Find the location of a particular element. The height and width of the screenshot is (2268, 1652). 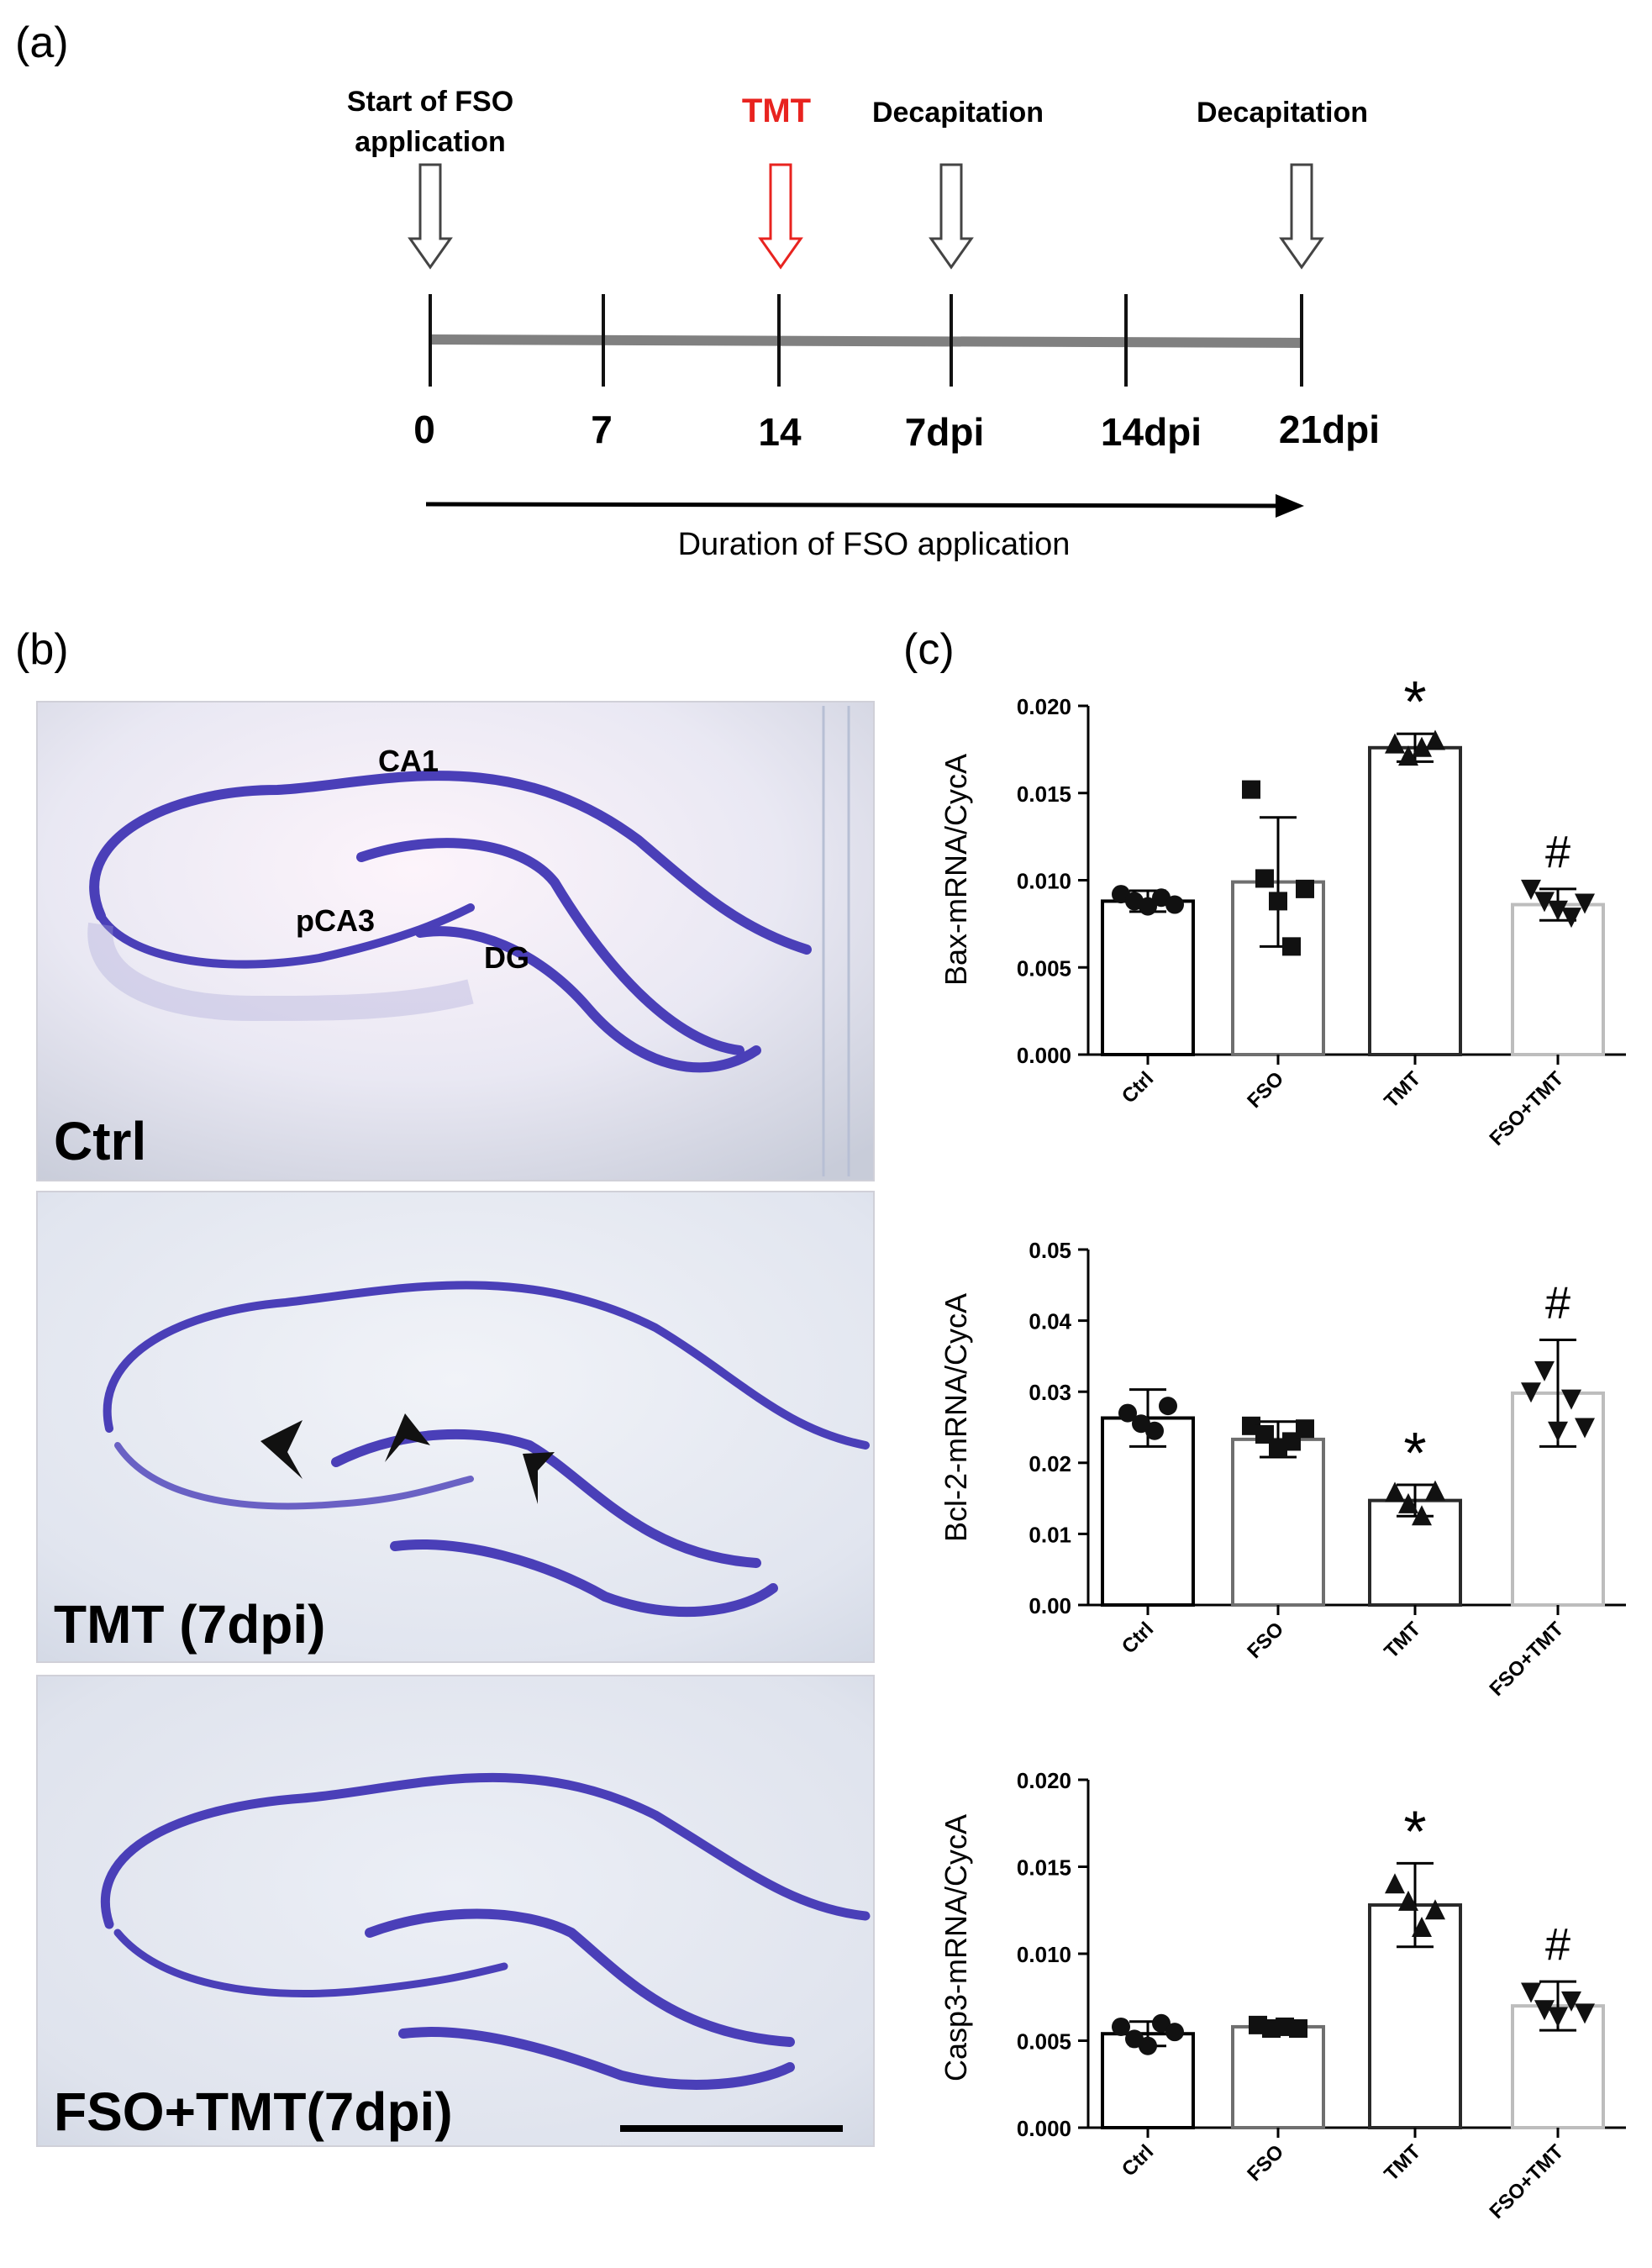

event-label-fso-start-line1: Start of FSO is located at coordinates (430, 102).